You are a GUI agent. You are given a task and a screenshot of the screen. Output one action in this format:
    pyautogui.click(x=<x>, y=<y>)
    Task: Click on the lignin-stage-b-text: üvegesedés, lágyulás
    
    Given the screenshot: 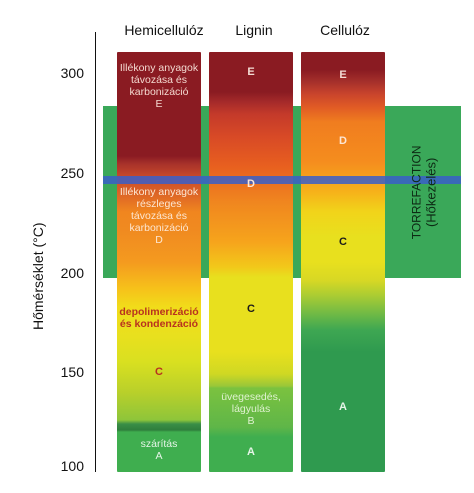 What is the action you would take?
    pyautogui.click(x=251, y=403)
    